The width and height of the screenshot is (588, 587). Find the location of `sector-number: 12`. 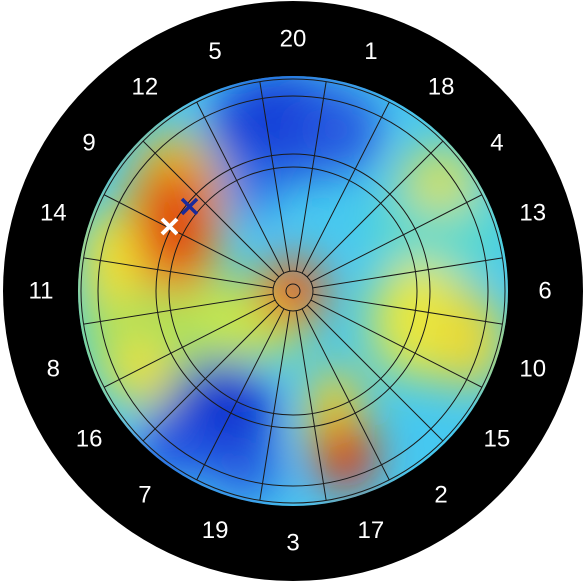

sector-number: 12 is located at coordinates (145, 87).